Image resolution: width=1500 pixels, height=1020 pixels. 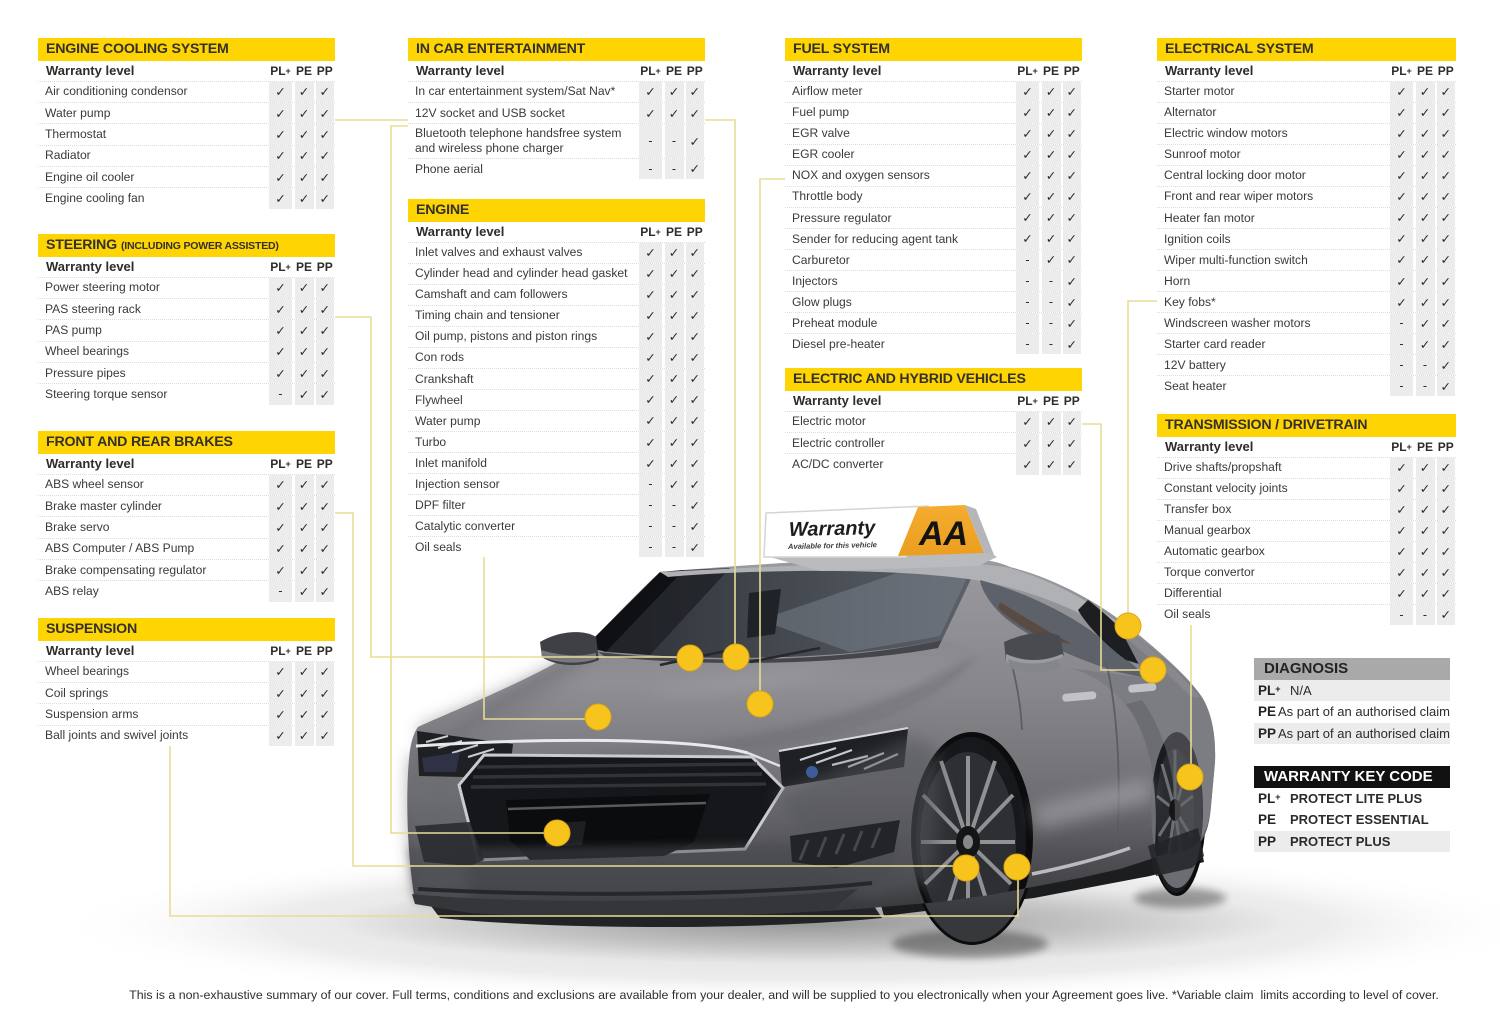 What do you see at coordinates (833, 529) in the screenshot?
I see `svg-text: Warranty` at bounding box center [833, 529].